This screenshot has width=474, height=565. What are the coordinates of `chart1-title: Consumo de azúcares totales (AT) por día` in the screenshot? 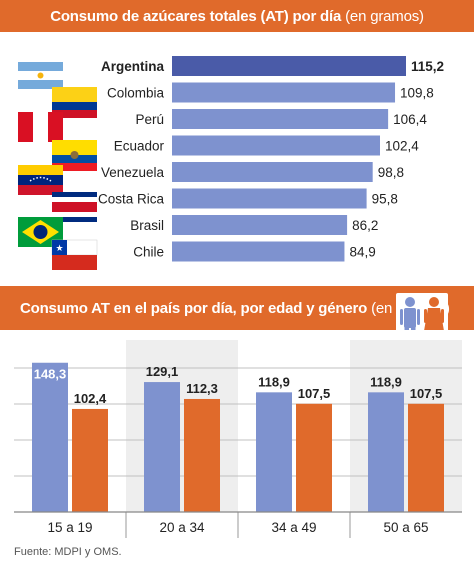 It's located at (196, 16).